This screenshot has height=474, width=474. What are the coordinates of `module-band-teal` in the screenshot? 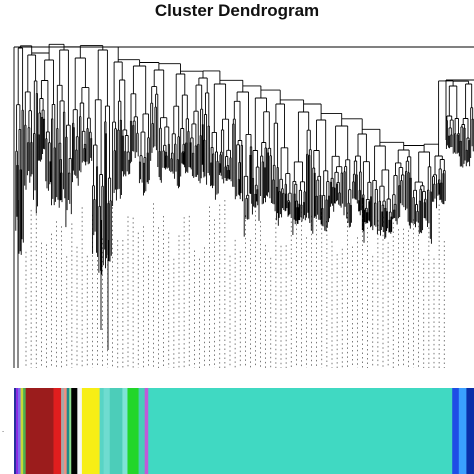 It's located at (68, 431).